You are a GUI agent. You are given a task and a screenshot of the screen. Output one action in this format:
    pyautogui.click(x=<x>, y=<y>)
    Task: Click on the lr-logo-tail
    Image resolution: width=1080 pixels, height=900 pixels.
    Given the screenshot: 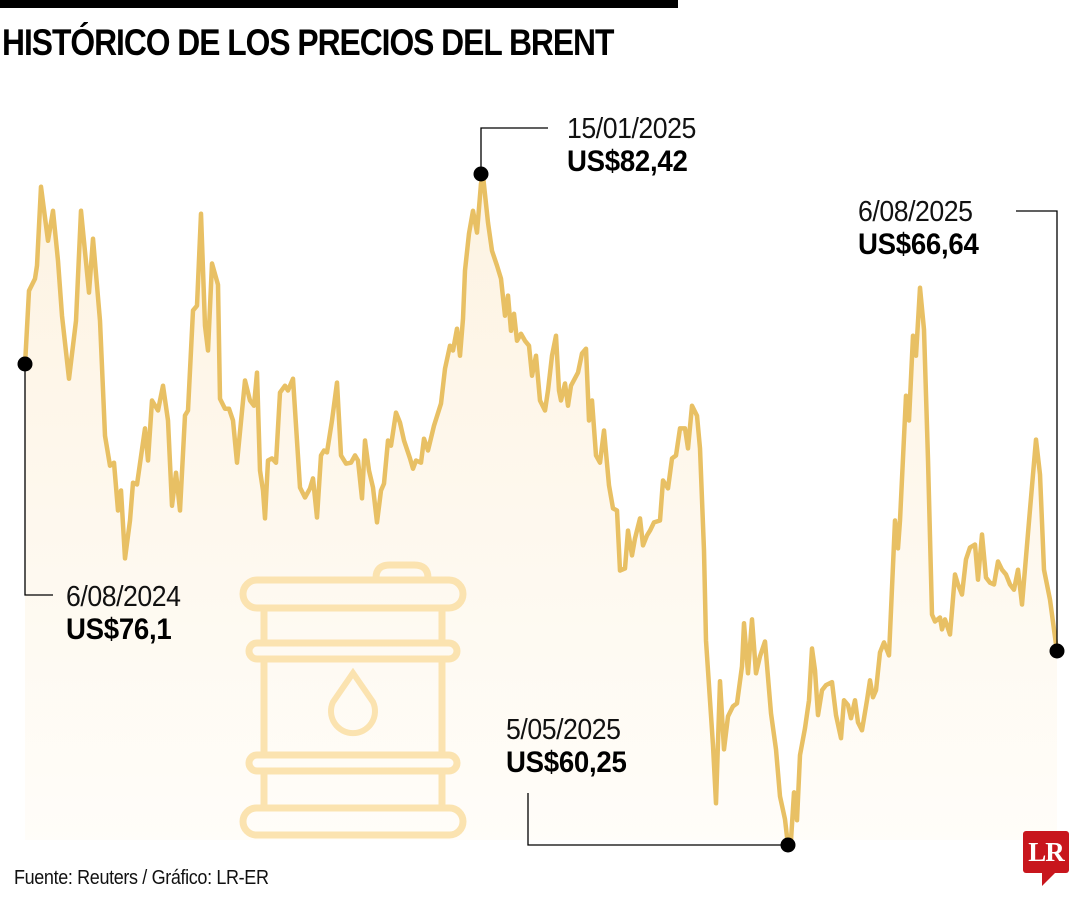 What is the action you would take?
    pyautogui.click(x=1049, y=879)
    